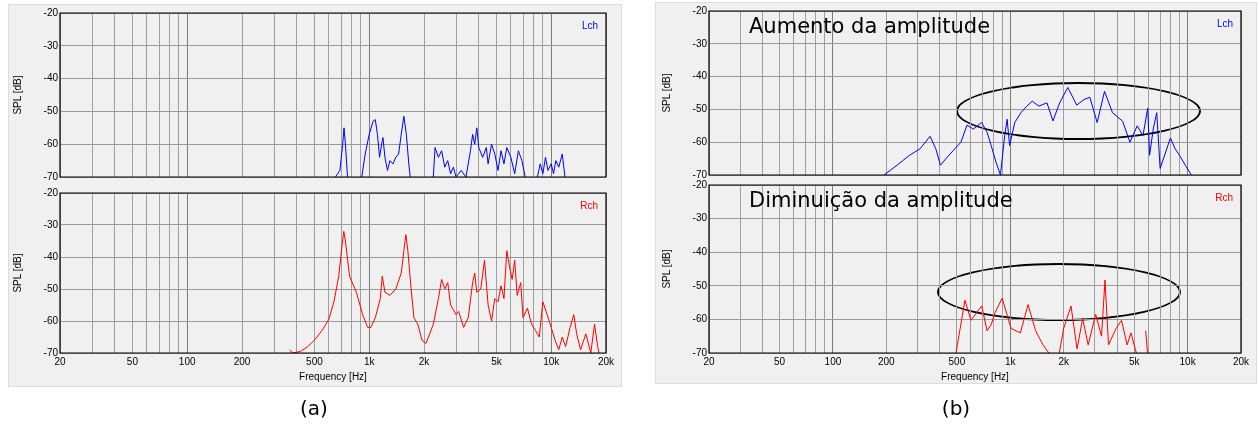 This screenshot has width=1259, height=426. Describe the element at coordinates (314, 408) in the screenshot. I see `text: (a)` at that location.